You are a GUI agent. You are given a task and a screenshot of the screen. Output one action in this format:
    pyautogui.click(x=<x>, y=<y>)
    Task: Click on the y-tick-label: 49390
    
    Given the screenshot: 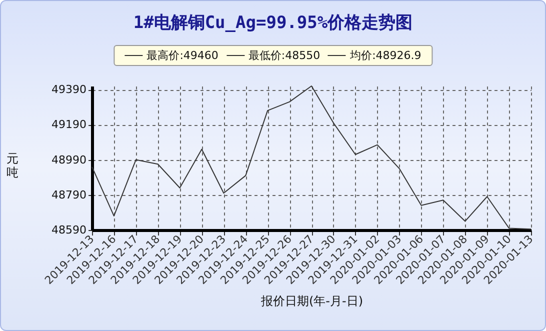 What is the action you would take?
    pyautogui.click(x=69, y=89)
    